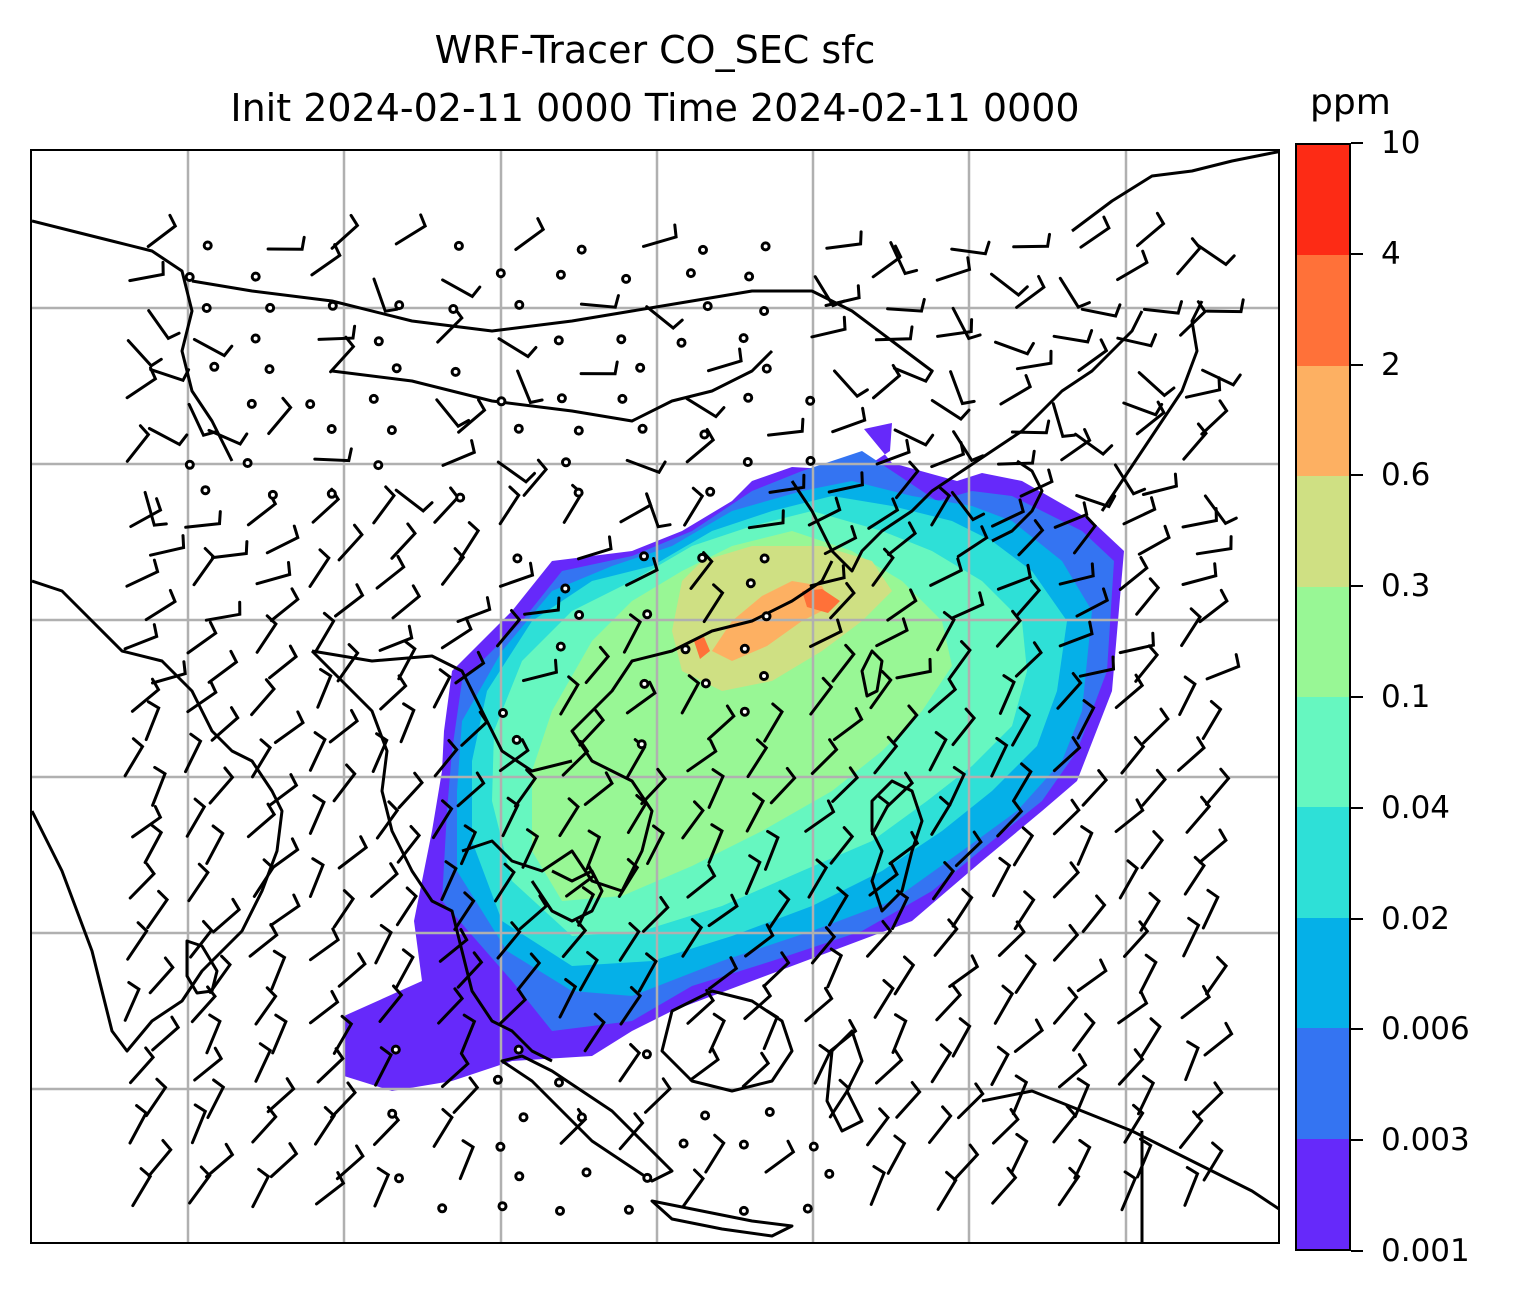 The height and width of the screenshot is (1306, 1528). Describe the element at coordinates (1357, 807) in the screenshot. I see `colorbar-tick` at that location.